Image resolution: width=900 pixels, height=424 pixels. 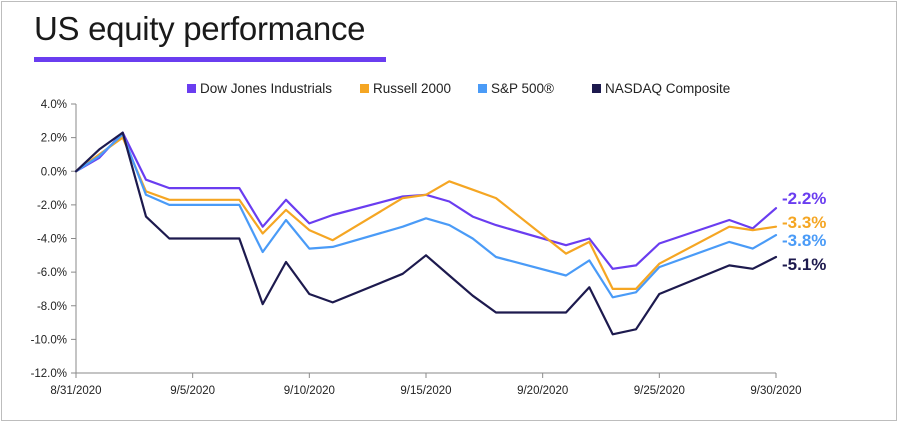 I want to click on x-tick-label: 8/31/2020, so click(x=75, y=391).